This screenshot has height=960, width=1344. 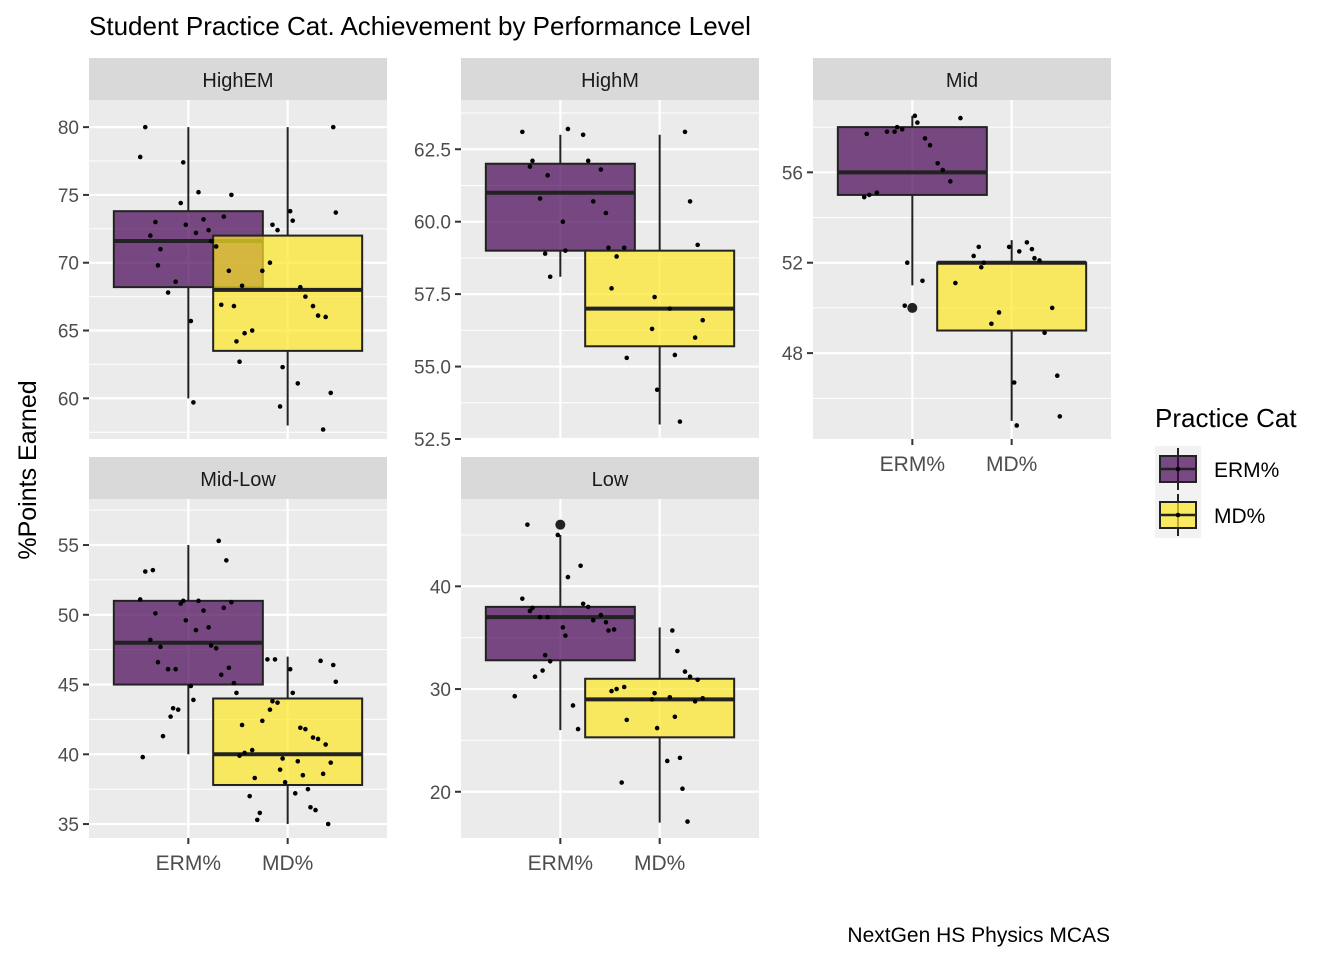 I want to click on points-md-mid-low, so click(x=288, y=742).